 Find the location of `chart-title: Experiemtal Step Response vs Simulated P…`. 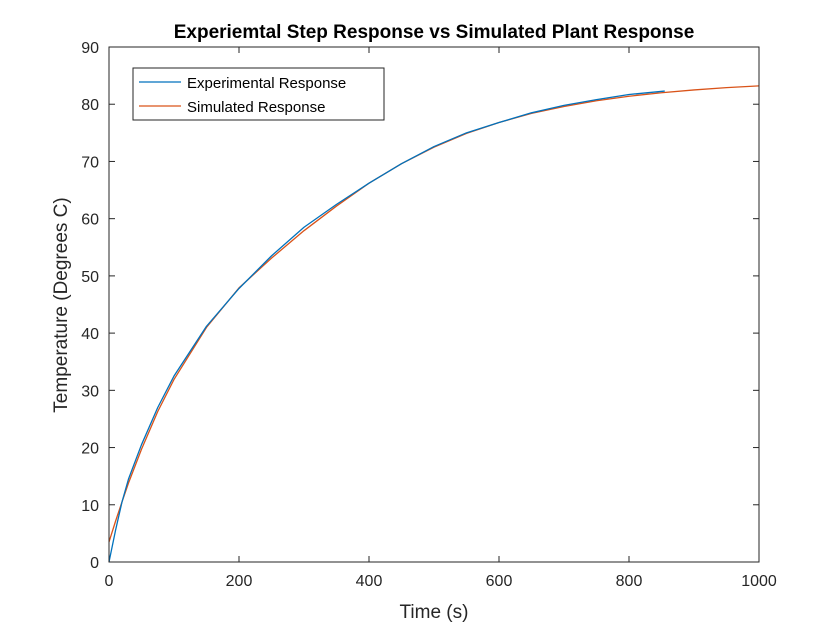

chart-title: Experiemtal Step Response vs Simulated P… is located at coordinates (434, 32).